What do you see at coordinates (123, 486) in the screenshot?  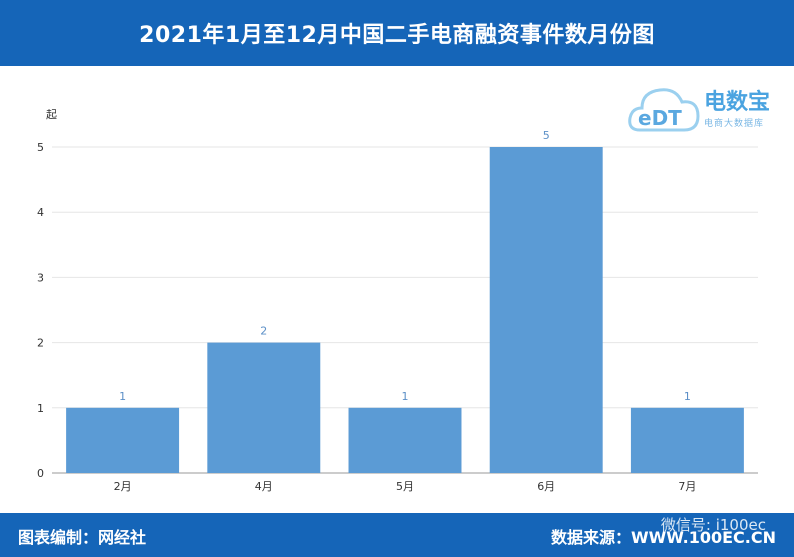 I see `x-tick-label: 2月` at bounding box center [123, 486].